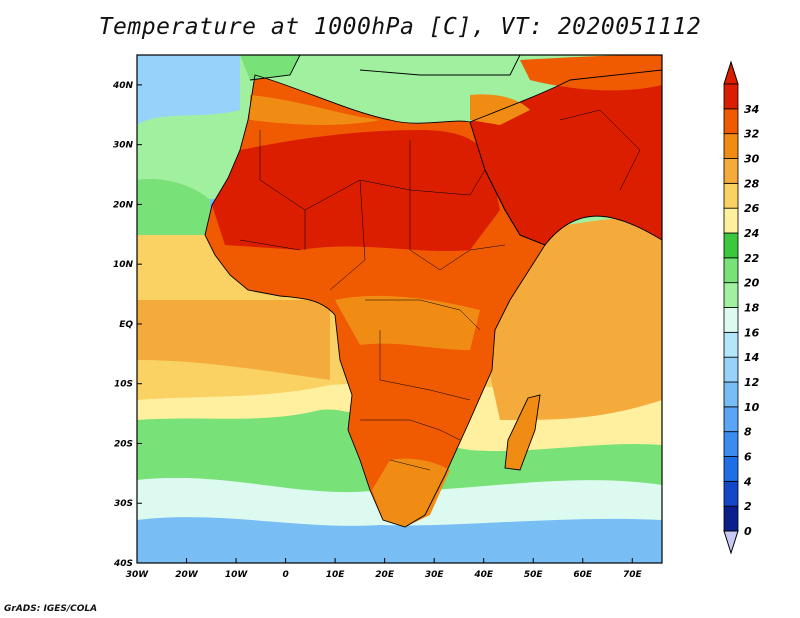  What do you see at coordinates (123, 444) in the screenshot?
I see `lat-tick-label: 20S` at bounding box center [123, 444].